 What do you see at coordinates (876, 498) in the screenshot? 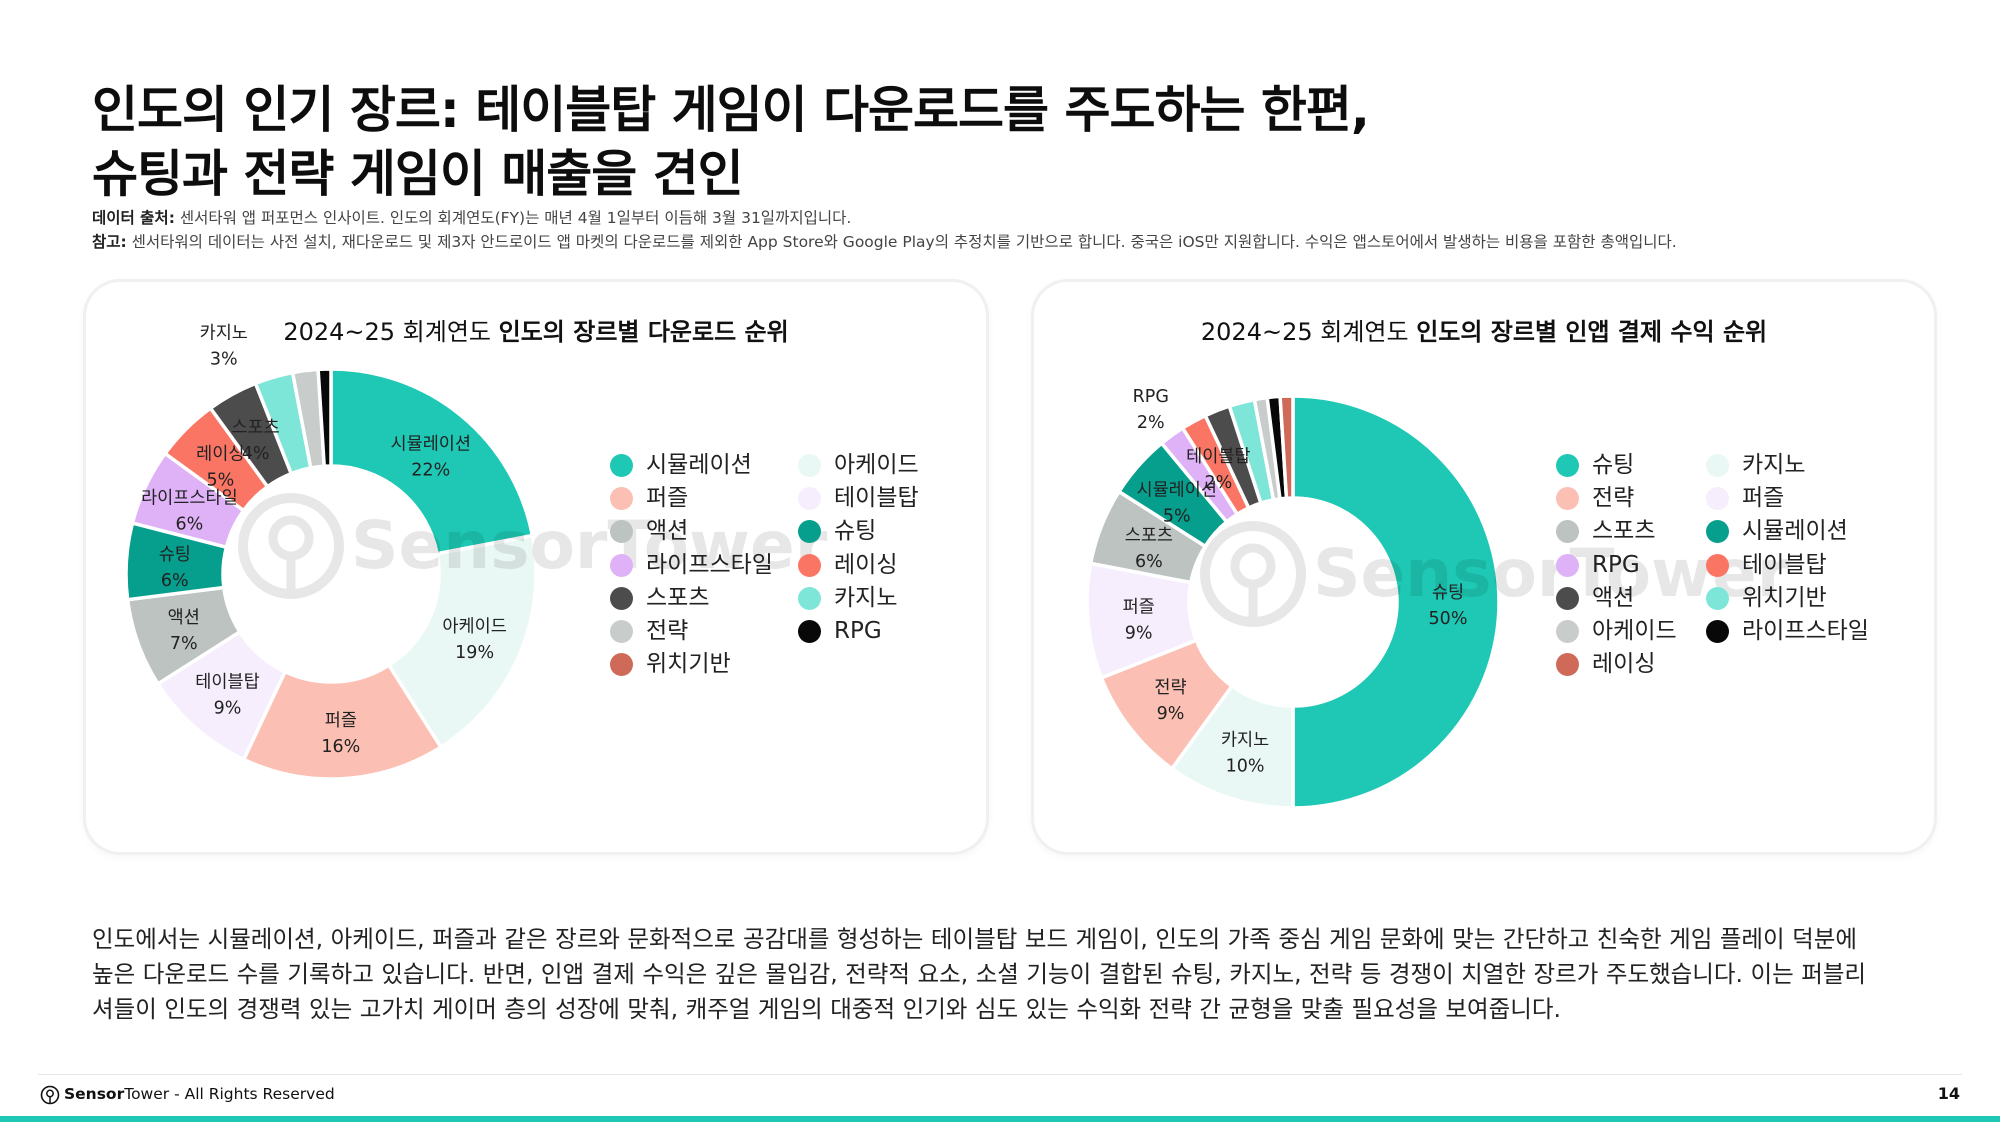
I see `legend-label: 테이블탑` at bounding box center [876, 498].